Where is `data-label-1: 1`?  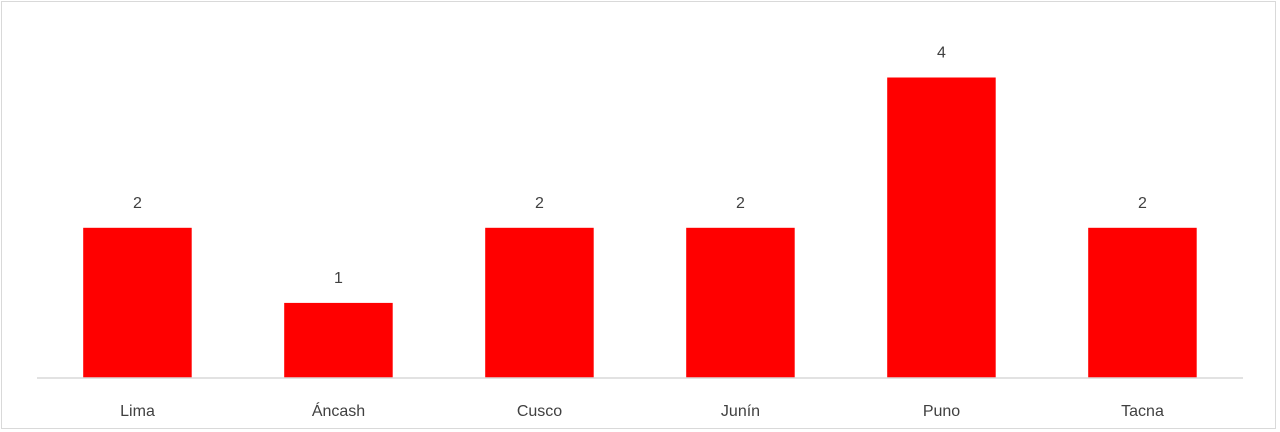 data-label-1: 1 is located at coordinates (338, 278).